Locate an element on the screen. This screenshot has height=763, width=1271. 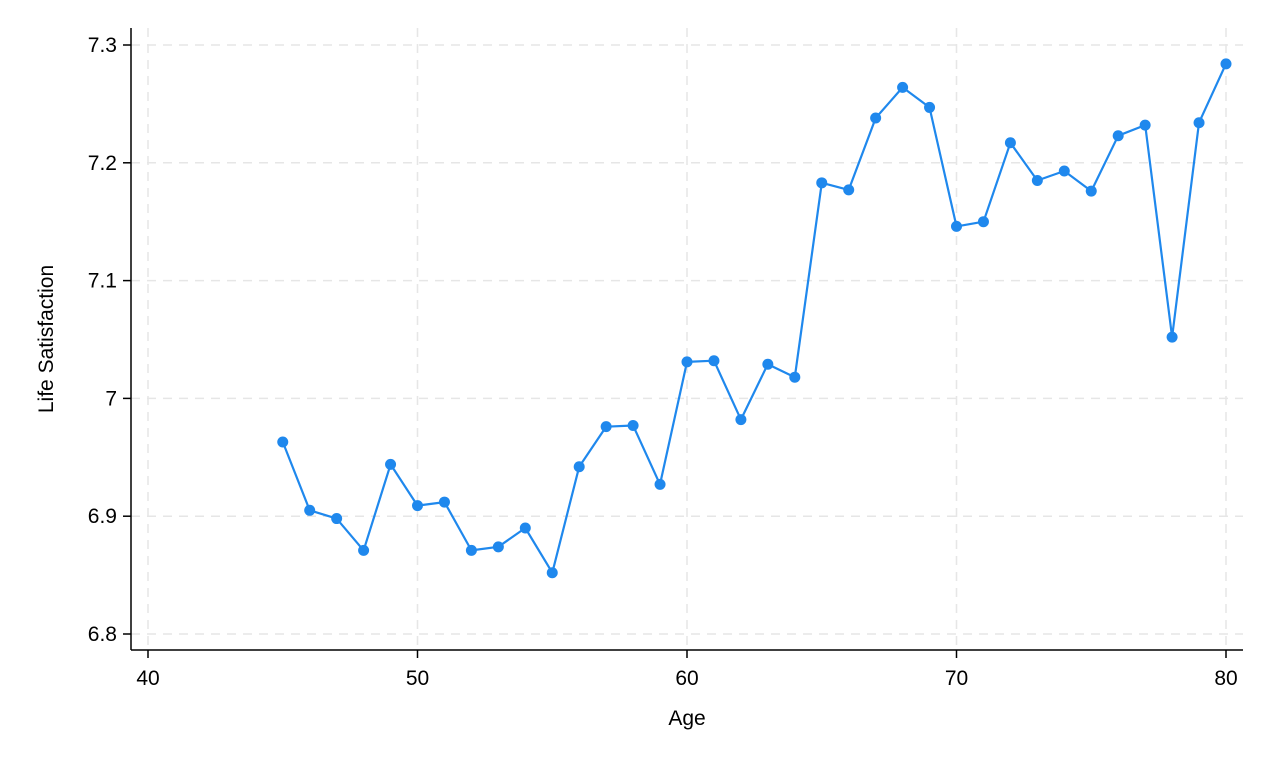
y-tick-label: 7 is located at coordinates (111, 398).